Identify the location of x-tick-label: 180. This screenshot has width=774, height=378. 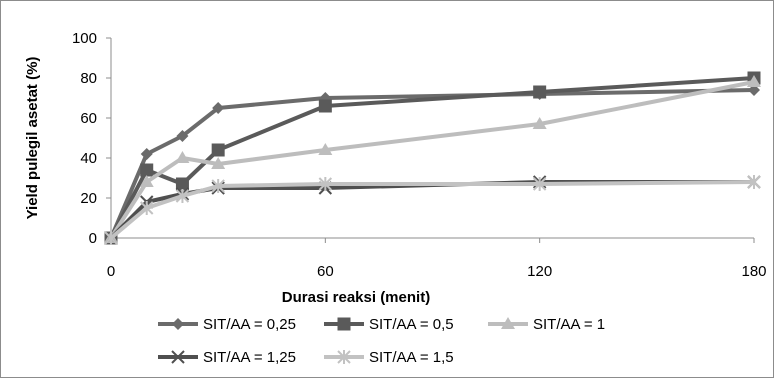
(753, 271).